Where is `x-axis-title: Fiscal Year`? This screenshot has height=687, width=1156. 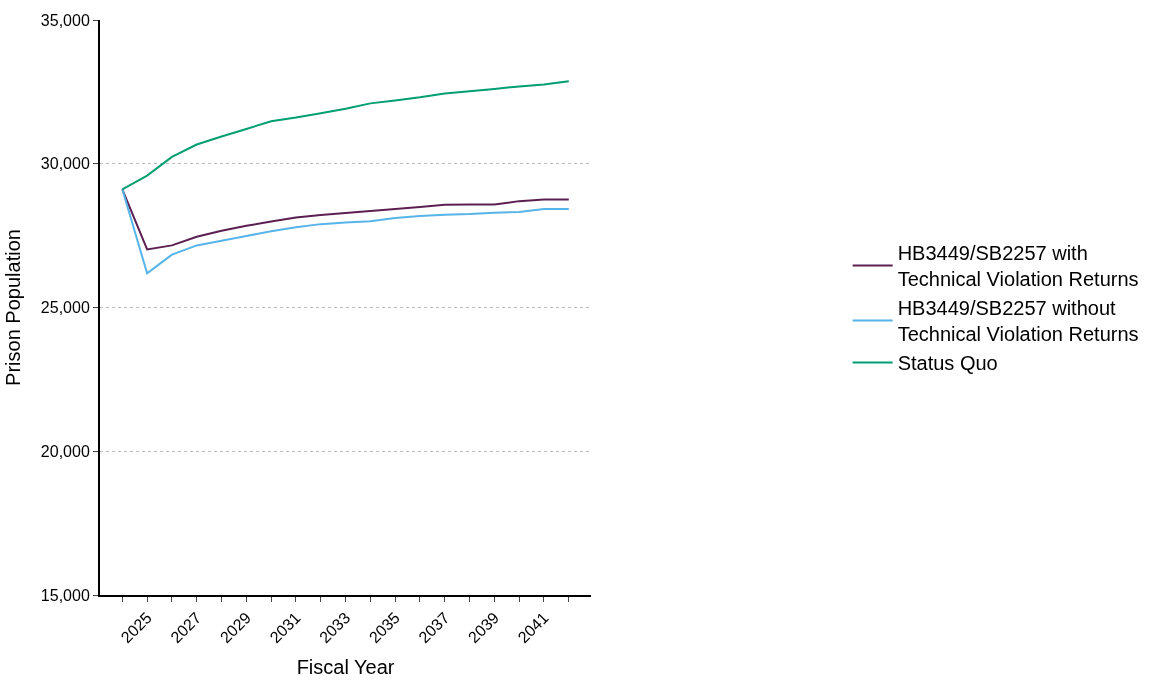 x-axis-title: Fiscal Year is located at coordinates (345, 667).